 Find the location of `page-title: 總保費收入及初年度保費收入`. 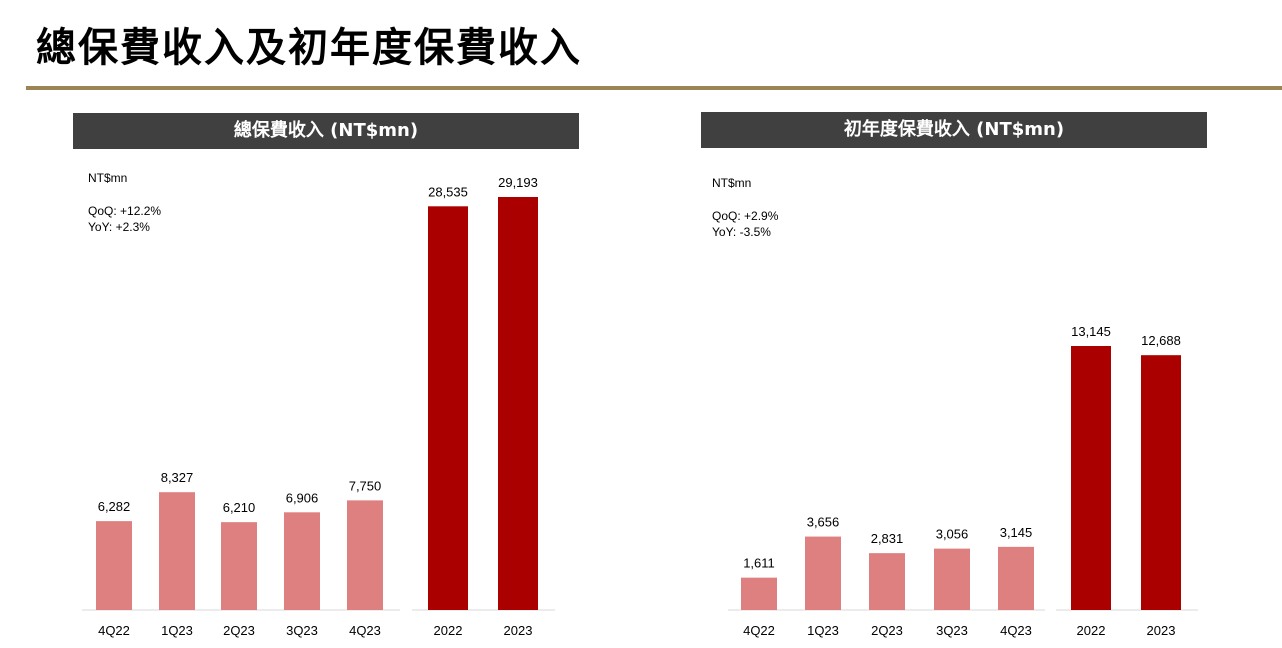

page-title: 總保費收入及初年度保費收入 is located at coordinates (309, 48).